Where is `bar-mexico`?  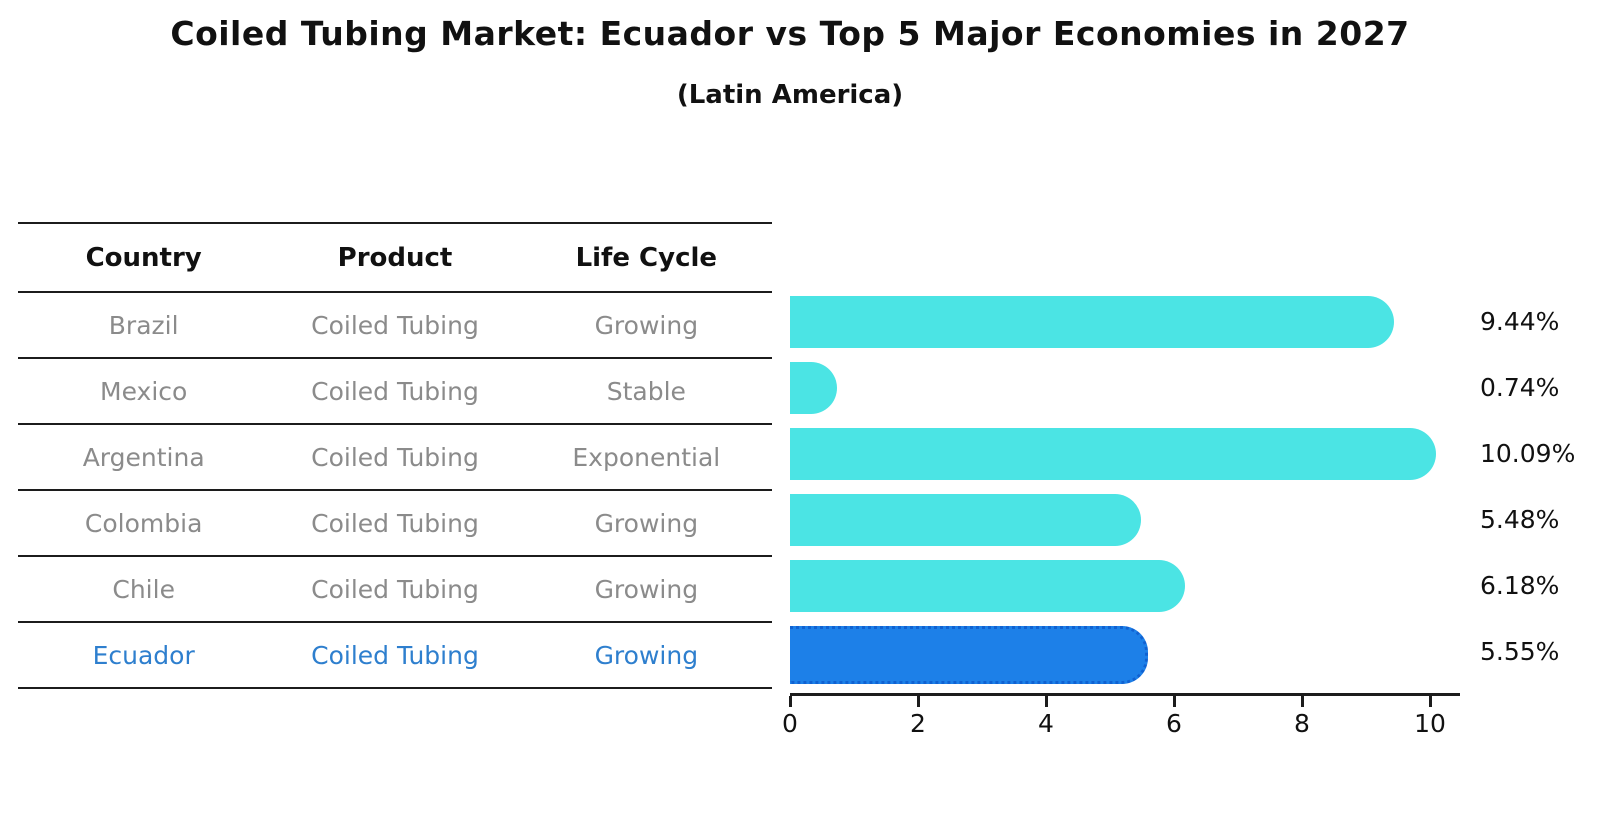
bar-mexico is located at coordinates (813, 388).